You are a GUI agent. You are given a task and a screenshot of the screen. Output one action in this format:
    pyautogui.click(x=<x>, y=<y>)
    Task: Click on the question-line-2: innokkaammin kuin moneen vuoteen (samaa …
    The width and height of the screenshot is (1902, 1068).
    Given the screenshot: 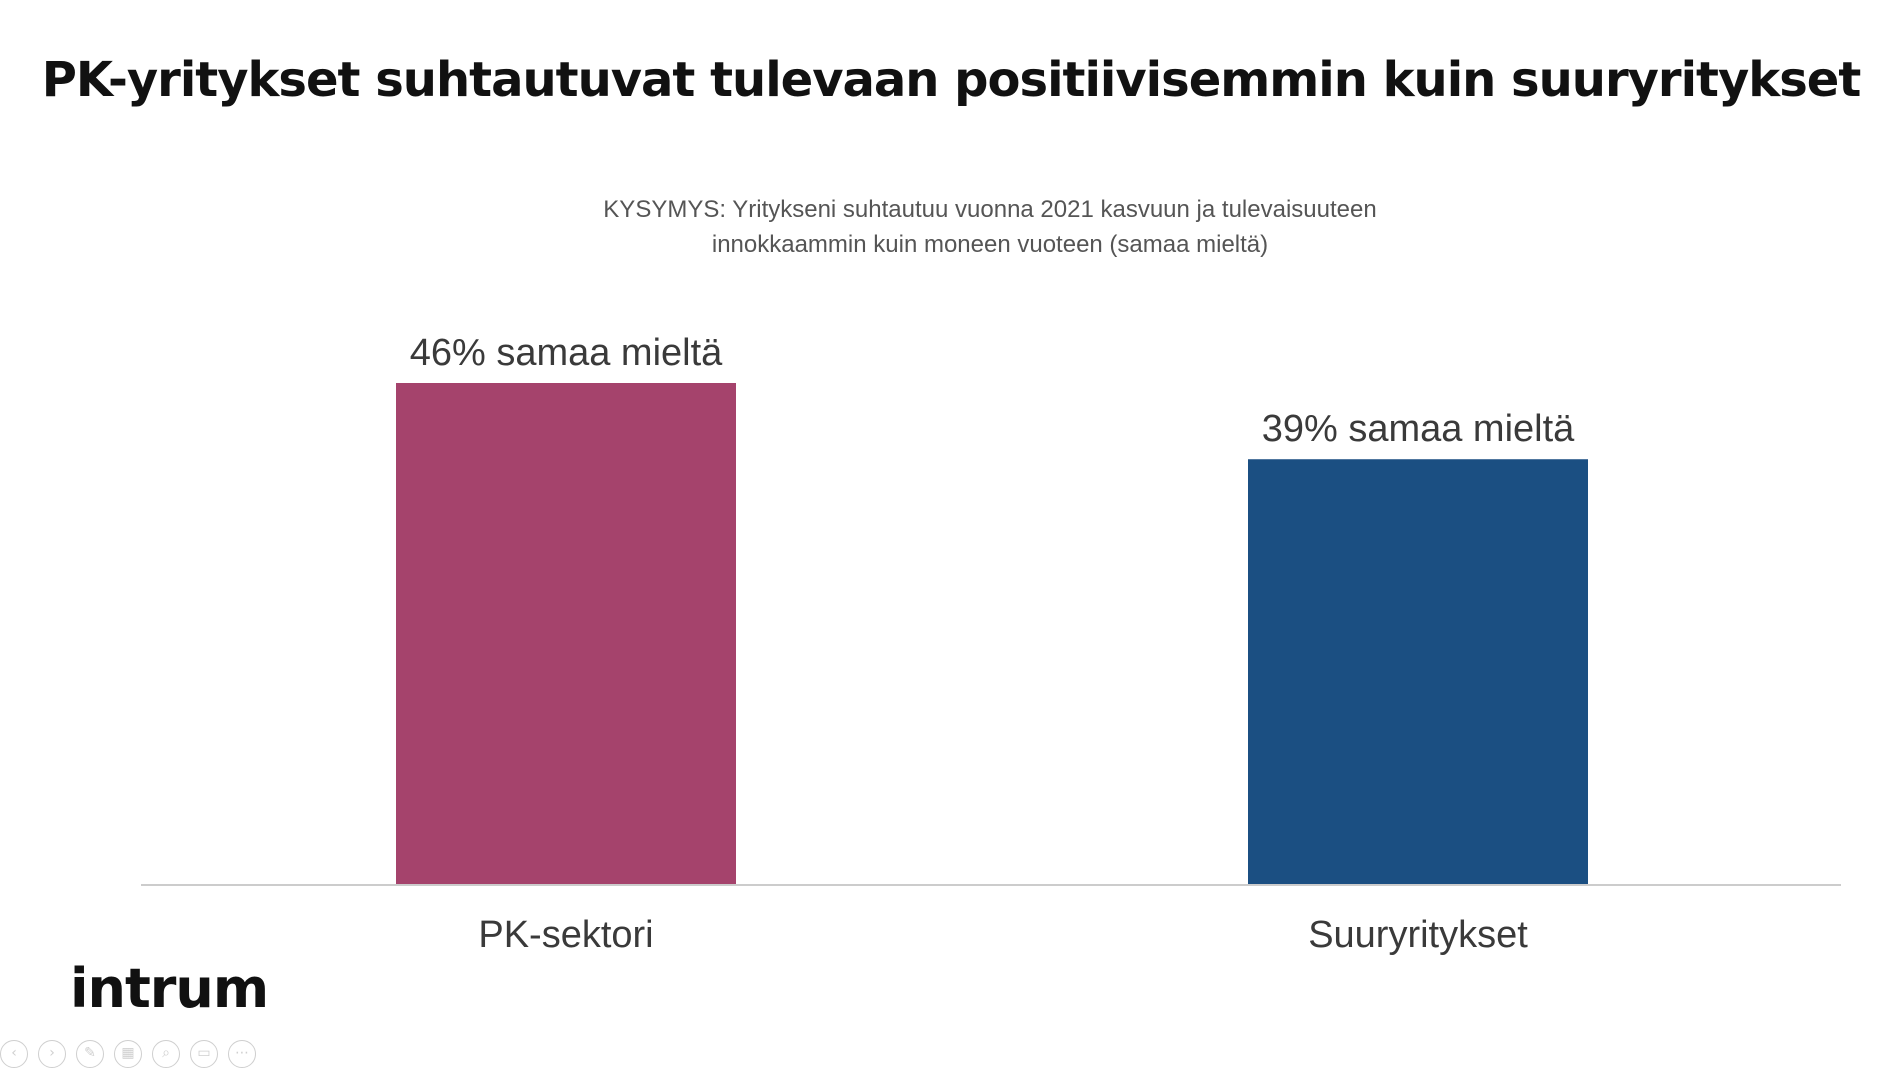 What is the action you would take?
    pyautogui.click(x=990, y=244)
    